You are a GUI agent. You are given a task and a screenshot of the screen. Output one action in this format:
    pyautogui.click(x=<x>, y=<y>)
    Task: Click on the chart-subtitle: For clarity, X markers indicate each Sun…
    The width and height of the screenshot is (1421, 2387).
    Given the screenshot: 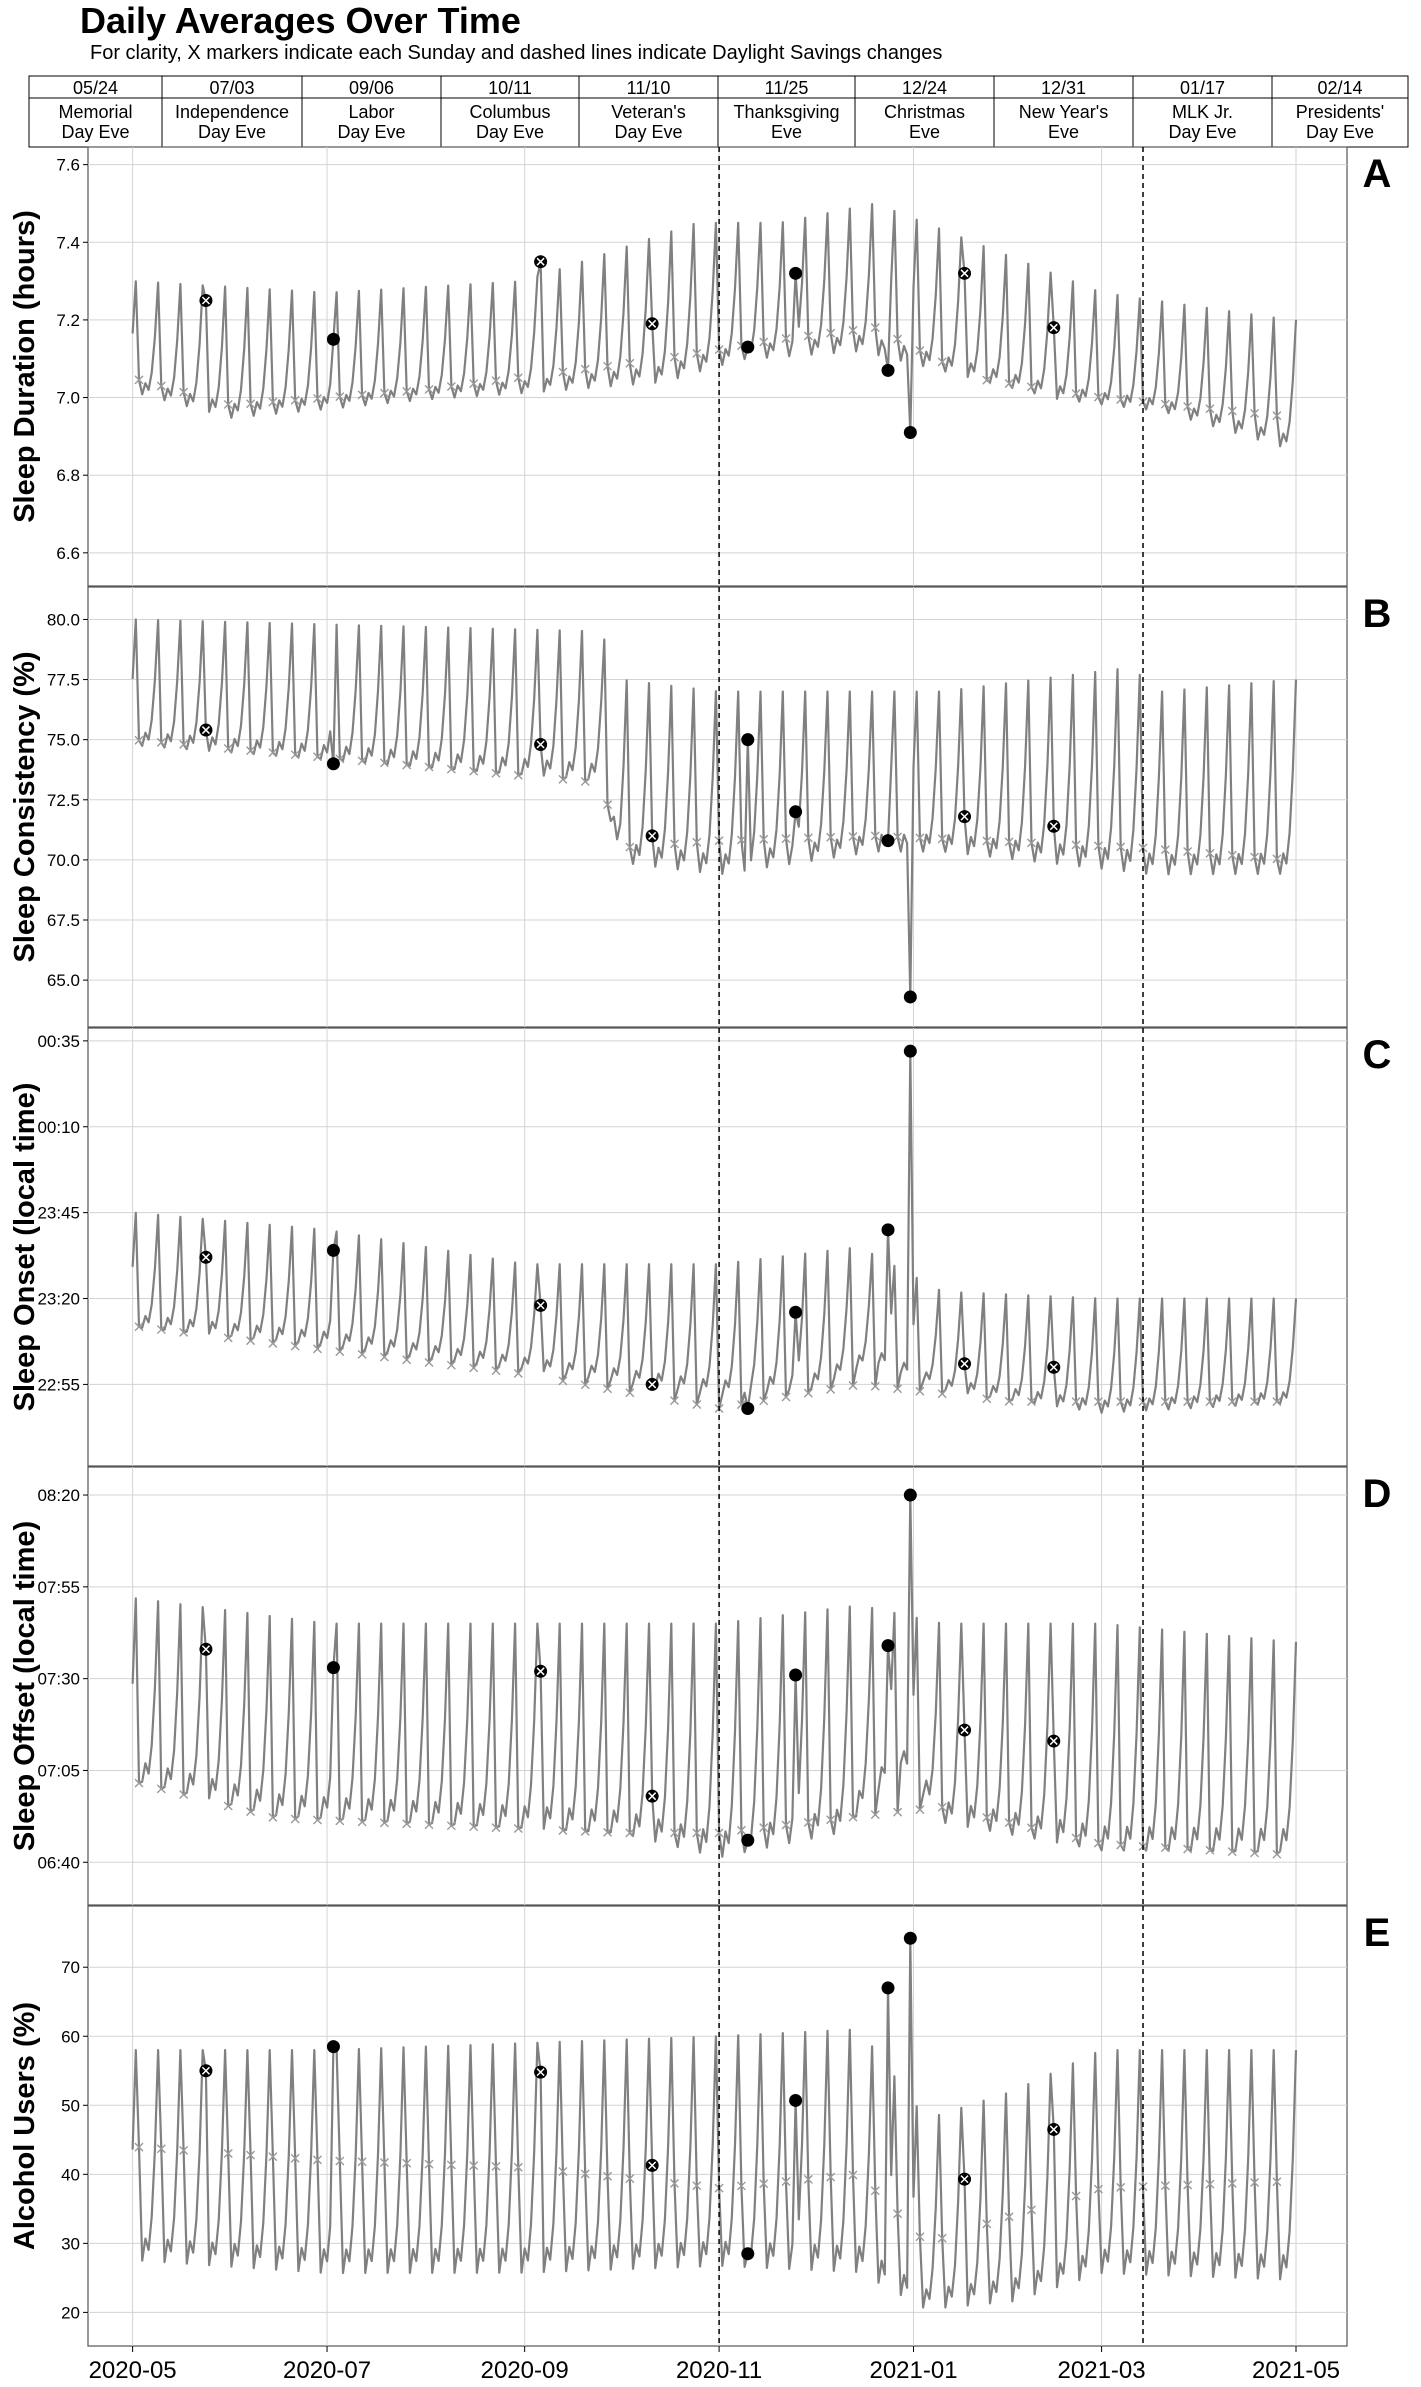 What is the action you would take?
    pyautogui.click(x=516, y=53)
    